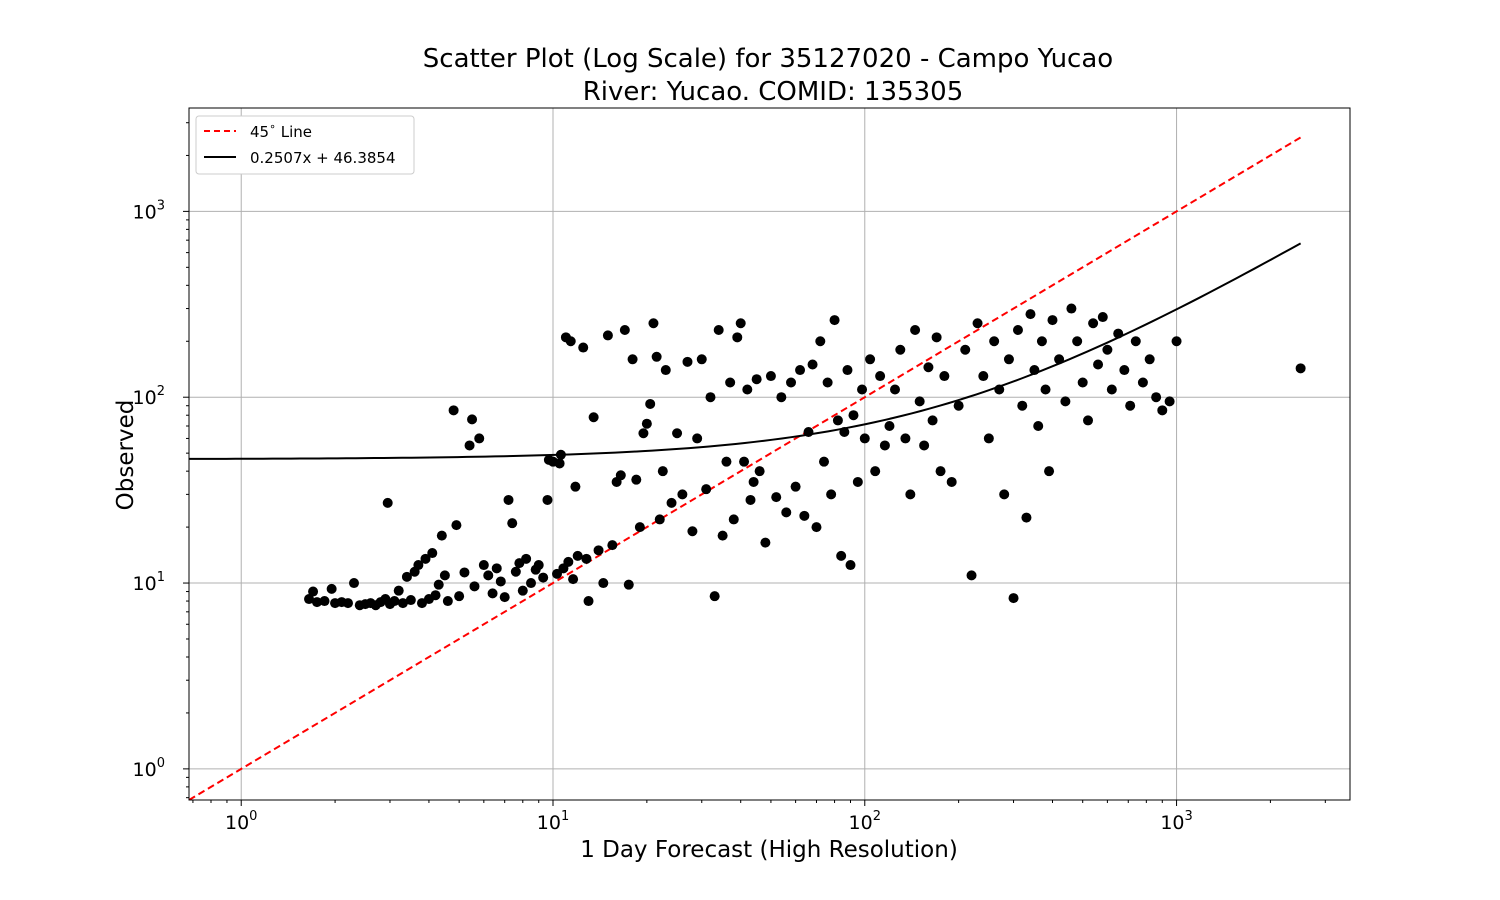 Image resolution: width=1500 pixels, height=900 pixels. Describe the element at coordinates (305, 145) in the screenshot. I see `legend: 45∘ Line 0.2507x + 46.3854` at that location.